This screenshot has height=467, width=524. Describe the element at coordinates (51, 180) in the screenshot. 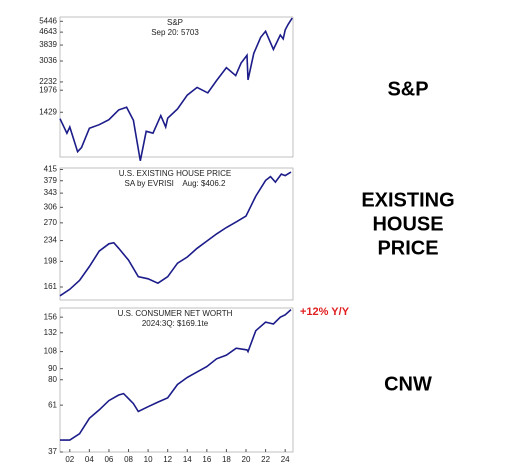

I see `y-tick-label: 379` at that location.